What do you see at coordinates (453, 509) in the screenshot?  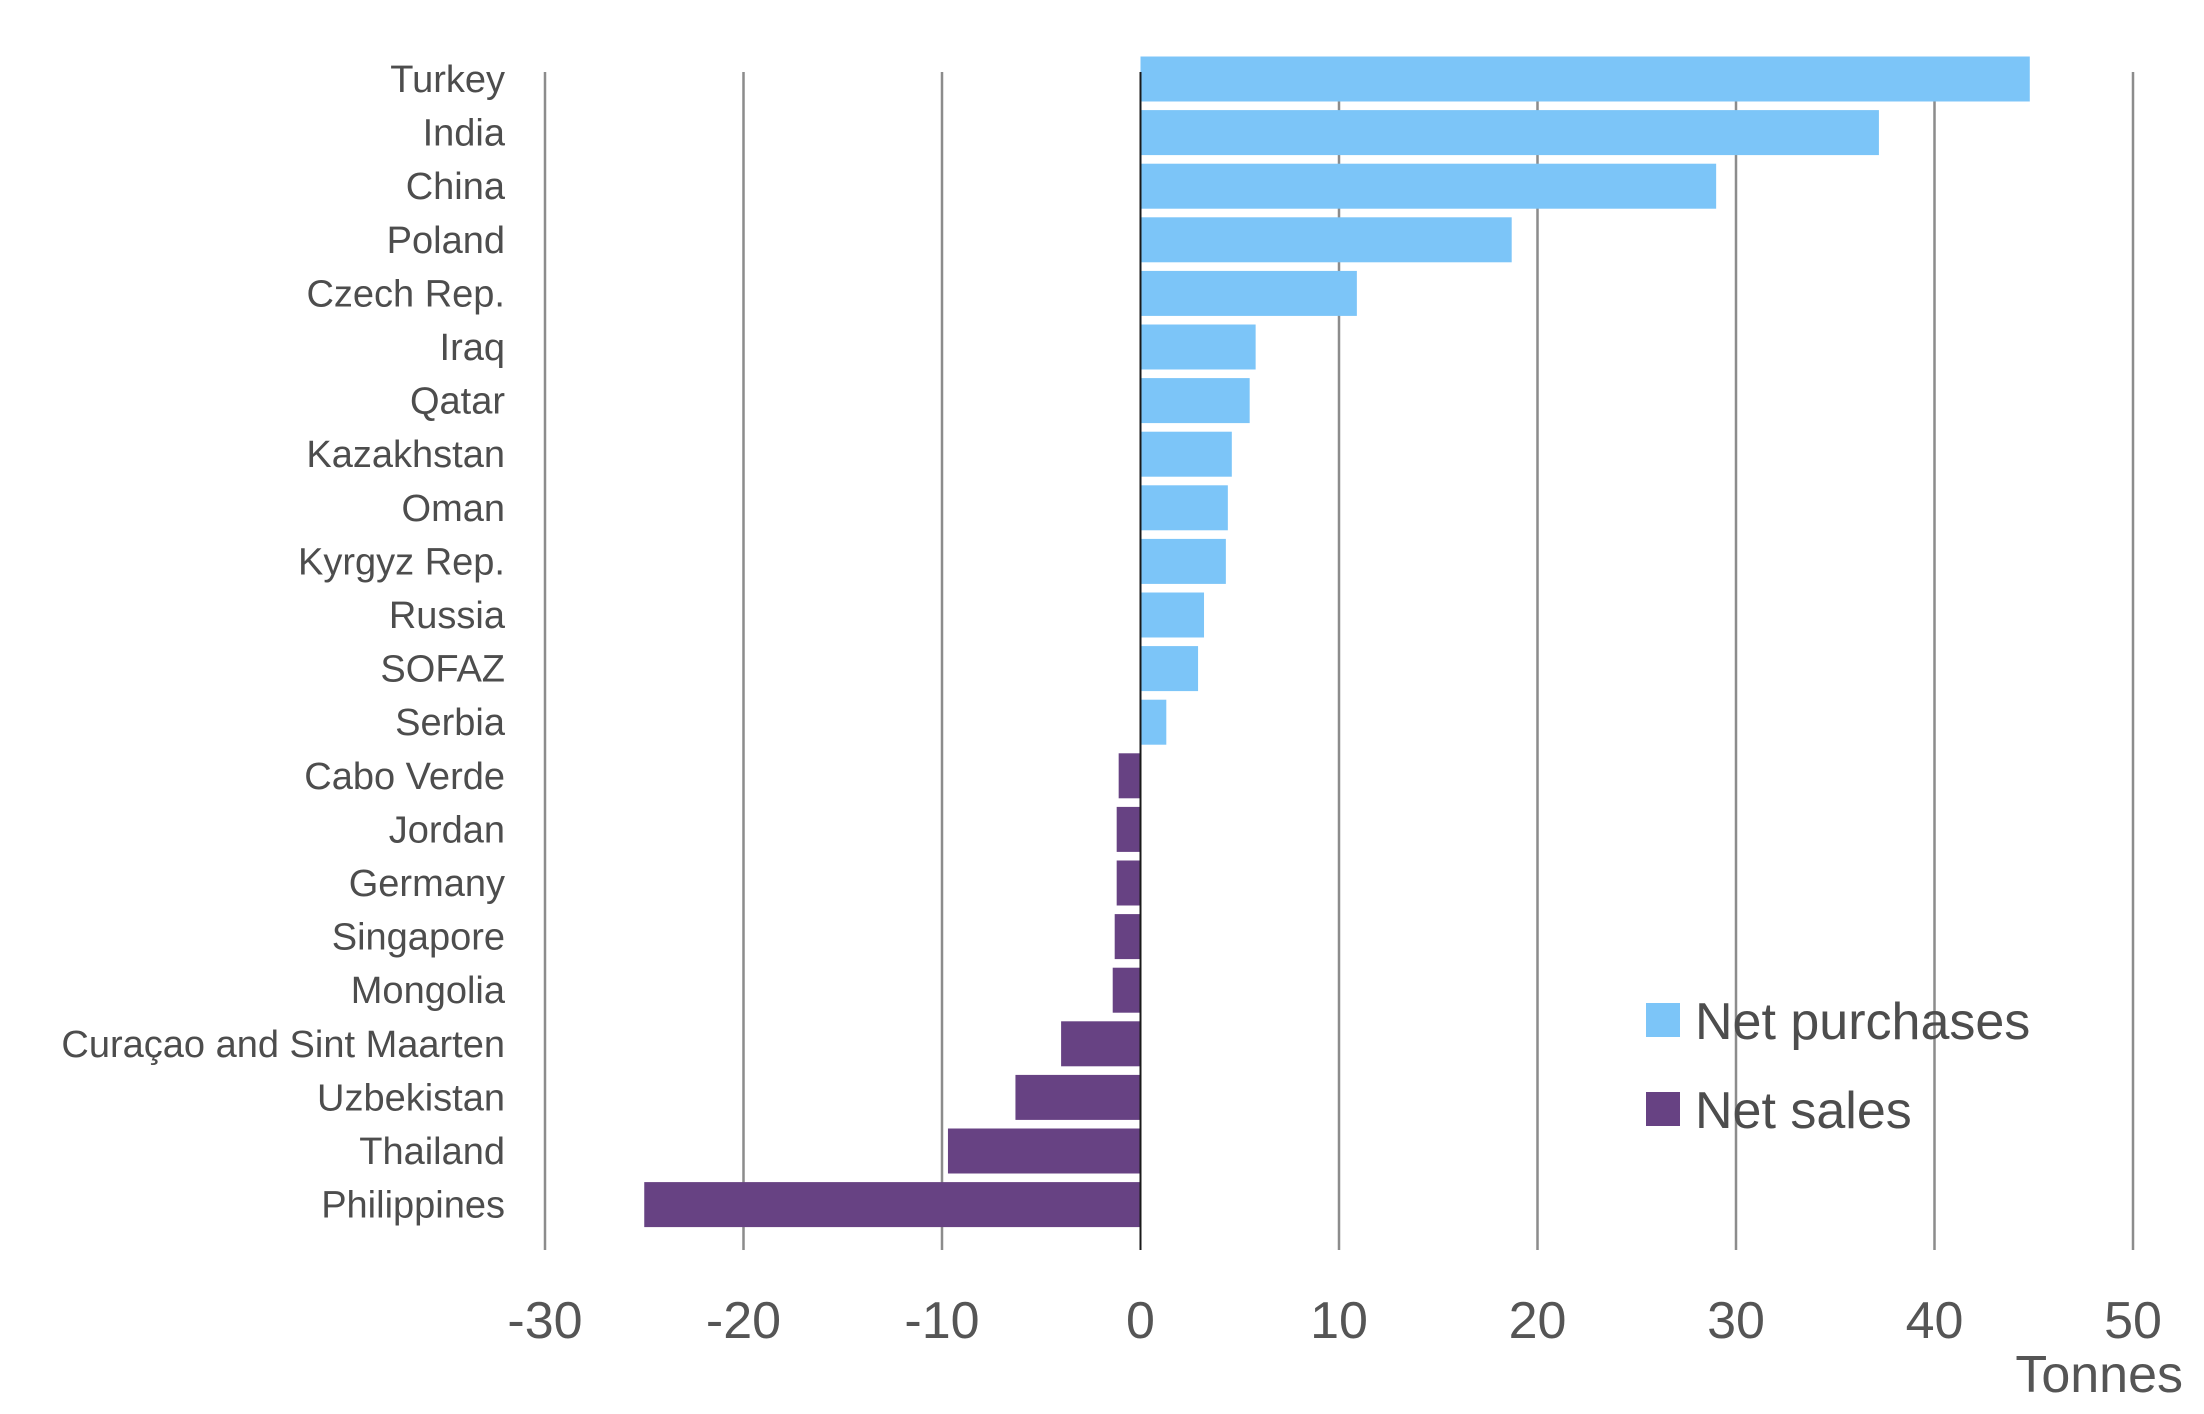 I see `category-label: Oman` at bounding box center [453, 509].